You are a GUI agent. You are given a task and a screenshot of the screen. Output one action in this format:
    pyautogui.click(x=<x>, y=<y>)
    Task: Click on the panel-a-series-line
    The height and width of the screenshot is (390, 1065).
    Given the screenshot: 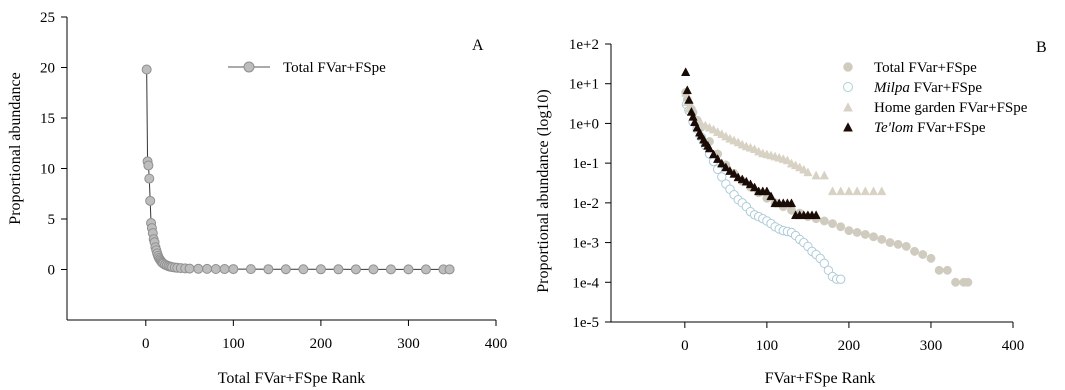 What is the action you would take?
    pyautogui.click(x=298, y=169)
    